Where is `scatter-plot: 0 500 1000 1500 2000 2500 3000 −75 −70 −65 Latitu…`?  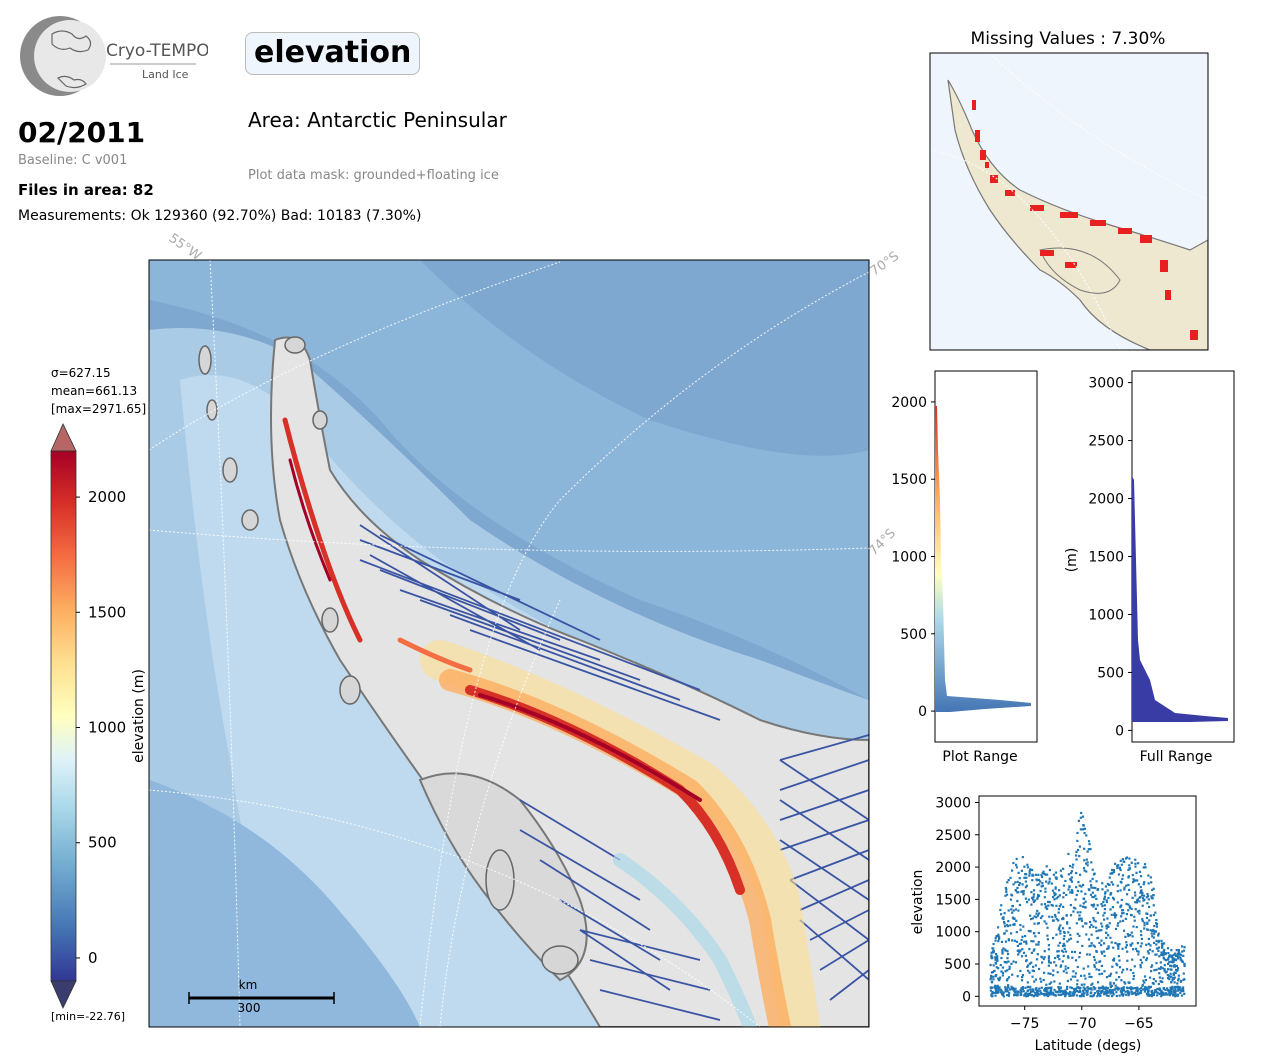
scatter-plot: 0 500 1000 1500 2000 2500 3000 −75 −70 −65 Latitu… is located at coordinates (1053, 924).